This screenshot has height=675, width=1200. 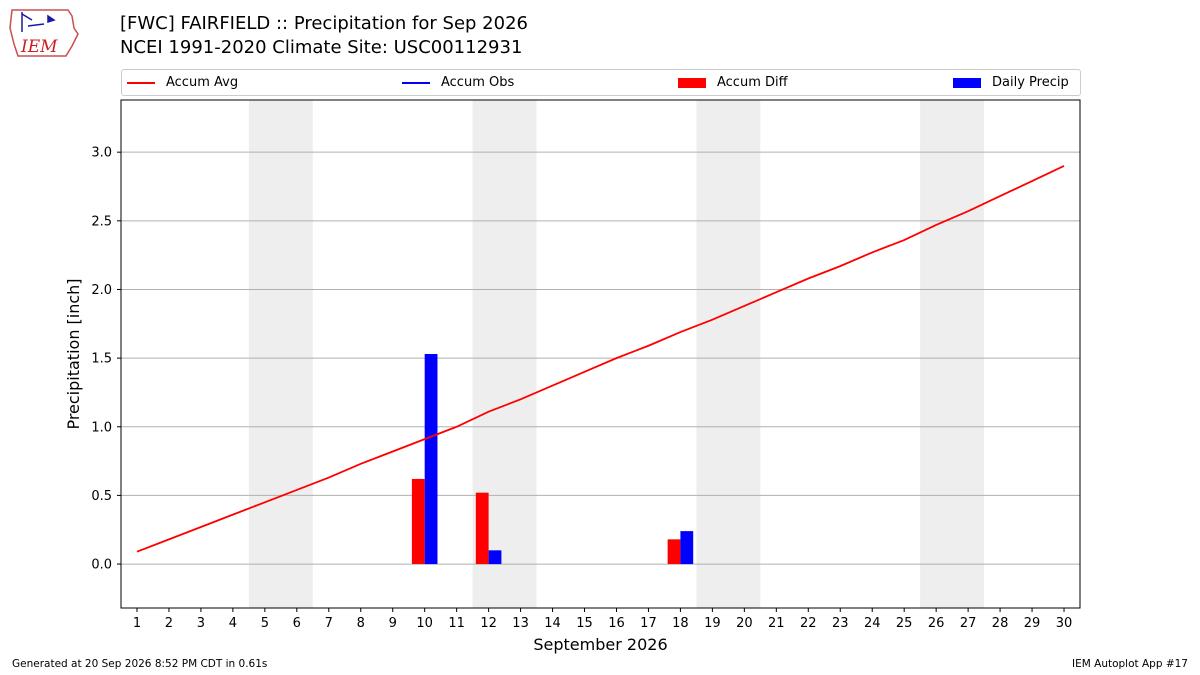 I want to click on legend-item-accum-avg: Accum Avg, so click(x=182, y=82).